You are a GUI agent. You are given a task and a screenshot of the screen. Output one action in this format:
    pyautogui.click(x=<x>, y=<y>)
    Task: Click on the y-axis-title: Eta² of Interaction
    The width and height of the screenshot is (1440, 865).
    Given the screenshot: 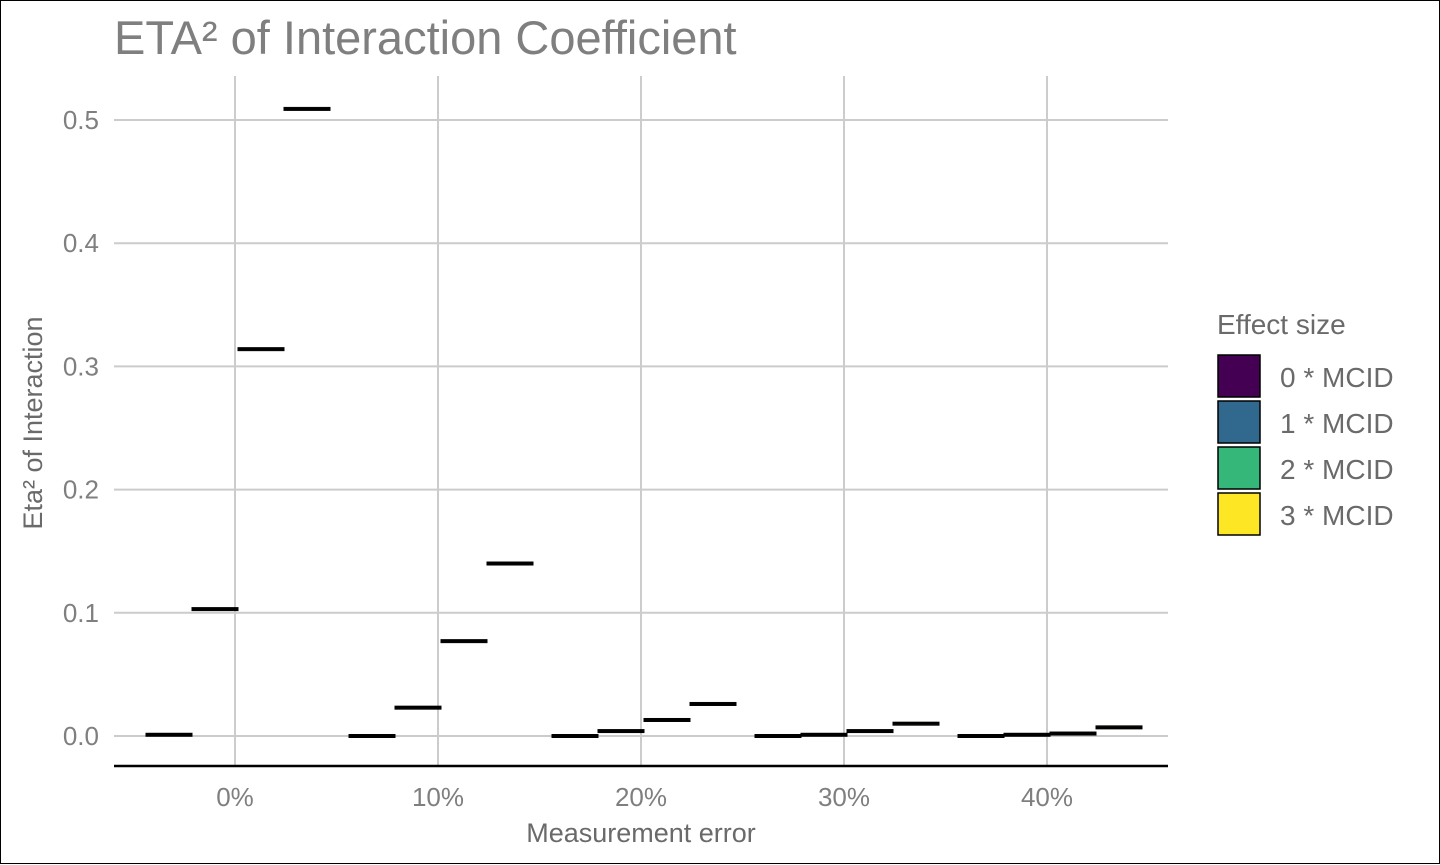 What is the action you would take?
    pyautogui.click(x=33, y=422)
    